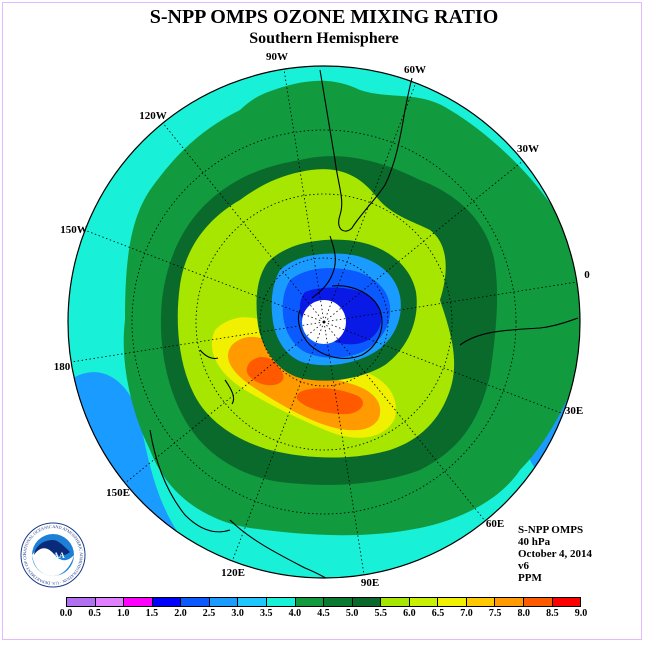 The image size is (648, 648). Describe the element at coordinates (94, 613) in the screenshot. I see `colorbar-tick-label: 0.5` at that location.